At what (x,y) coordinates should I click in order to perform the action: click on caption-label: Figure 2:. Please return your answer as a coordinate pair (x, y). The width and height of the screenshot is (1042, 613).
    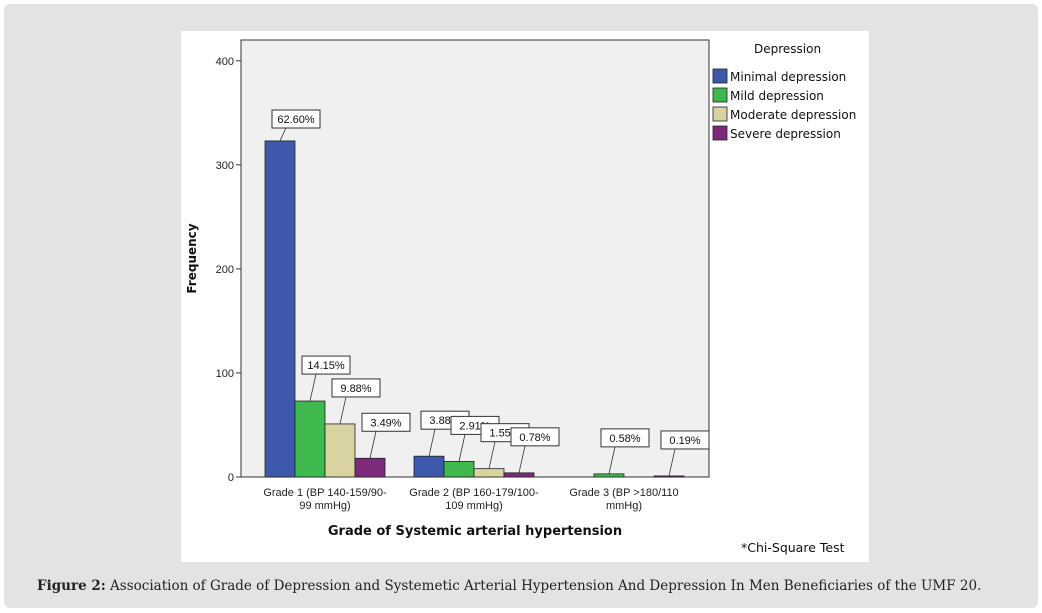
    Looking at the image, I should click on (71, 586).